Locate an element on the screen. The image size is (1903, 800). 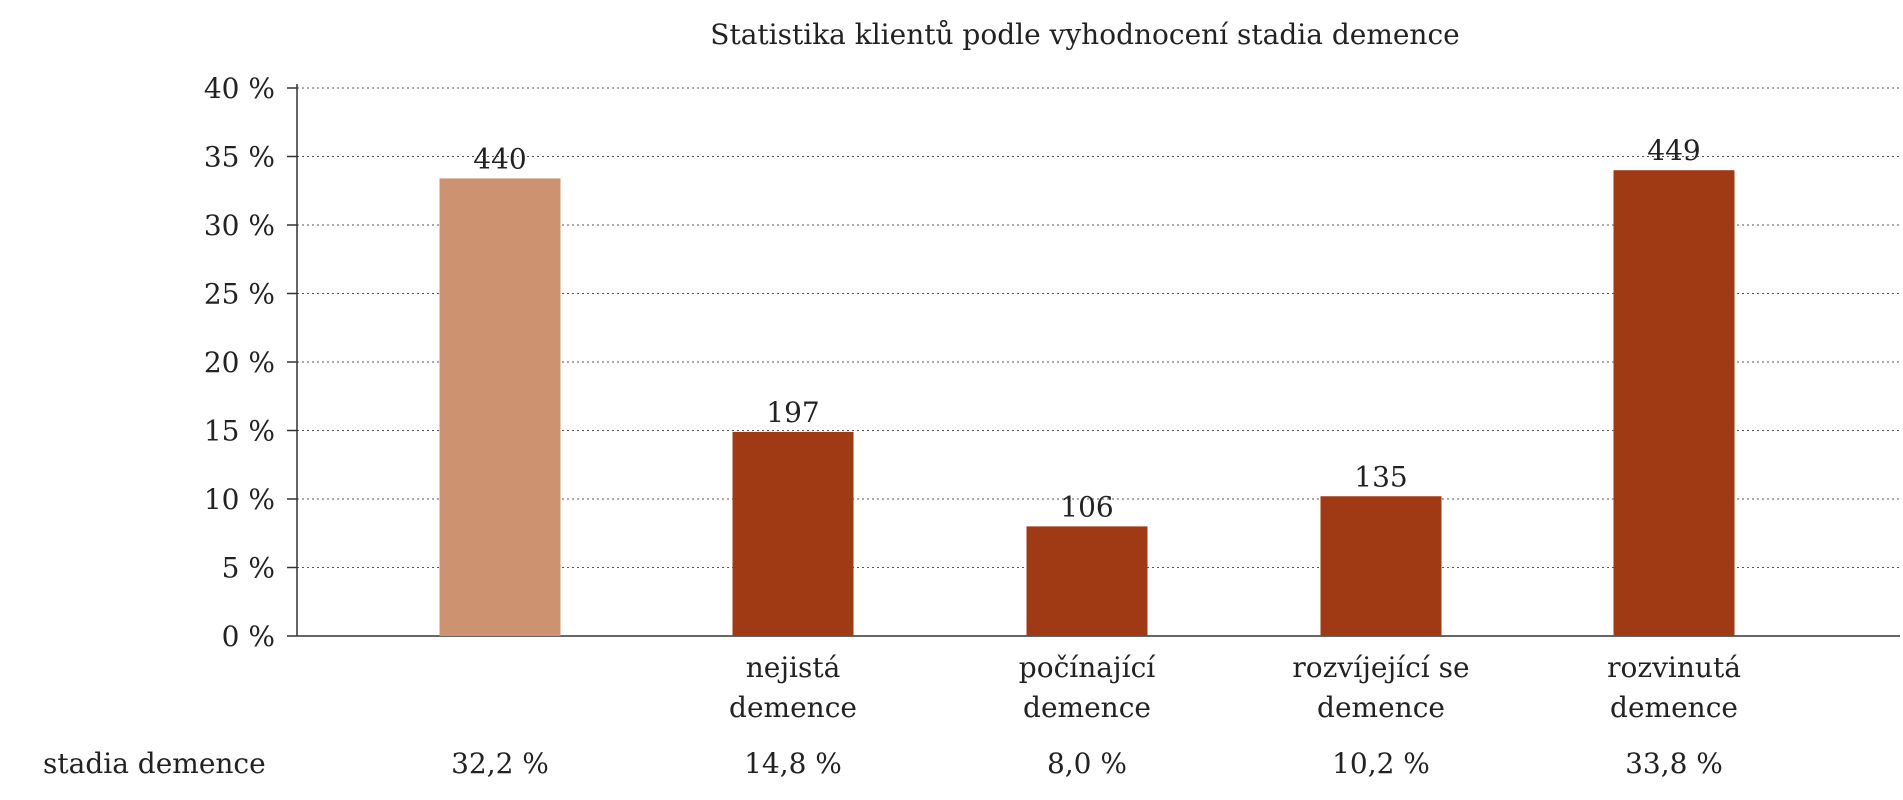
row-value: 14,8 % is located at coordinates (793, 763).